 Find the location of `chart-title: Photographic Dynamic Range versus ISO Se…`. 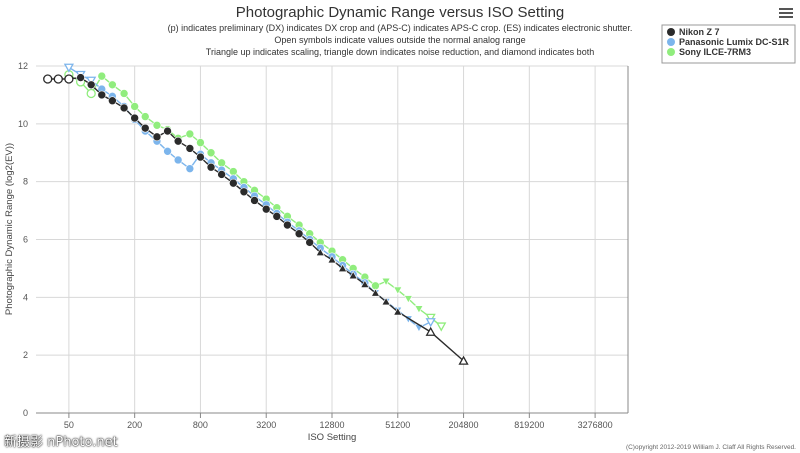

chart-title: Photographic Dynamic Range versus ISO Se… is located at coordinates (400, 12).